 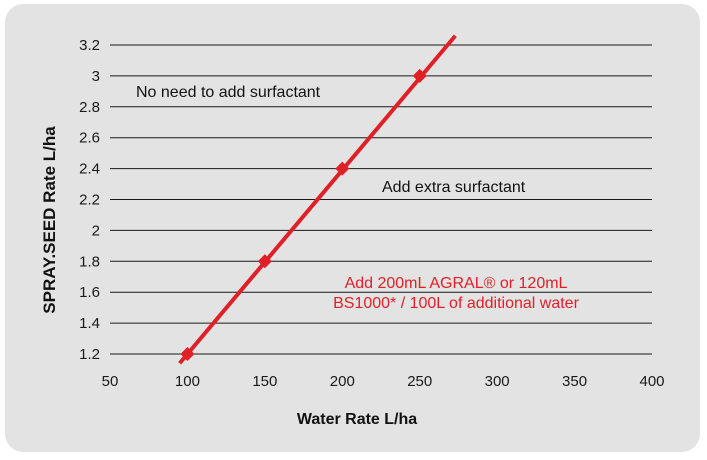 I want to click on annotation-agral-line1: Add 200mL AGRAL® or 120mL, so click(x=456, y=283).